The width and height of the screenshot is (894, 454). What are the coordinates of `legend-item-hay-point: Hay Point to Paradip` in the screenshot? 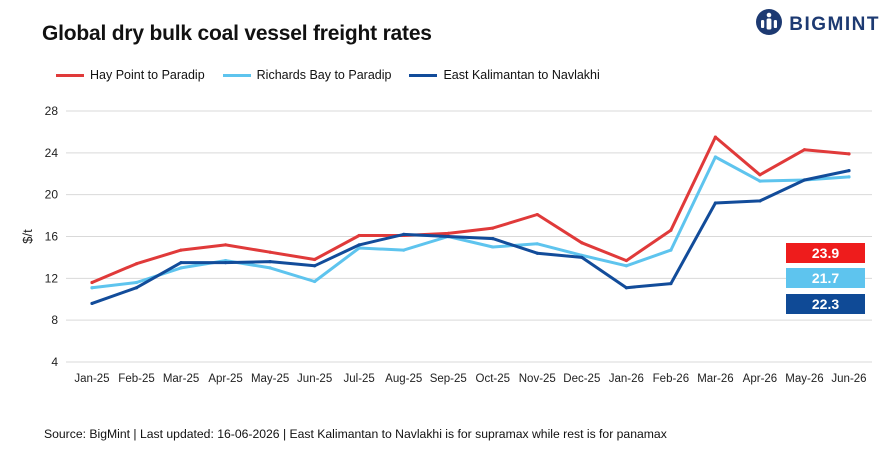 It's located at (130, 75).